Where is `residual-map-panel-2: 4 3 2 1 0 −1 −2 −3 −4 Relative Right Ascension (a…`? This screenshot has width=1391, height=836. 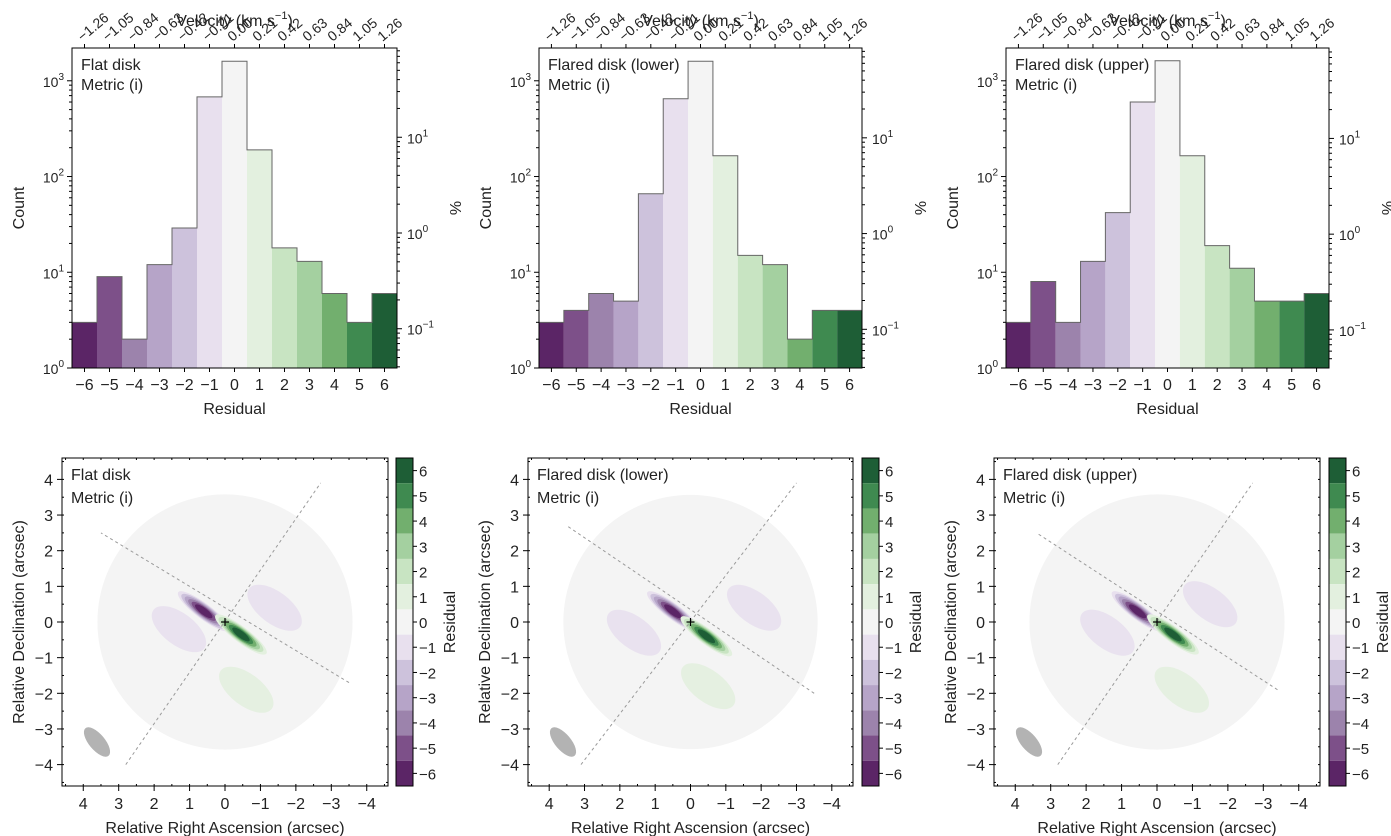 residual-map-panel-2: 4 3 2 1 0 −1 −2 −3 −4 Relative Right Ascension (a… is located at coordinates (701, 646).